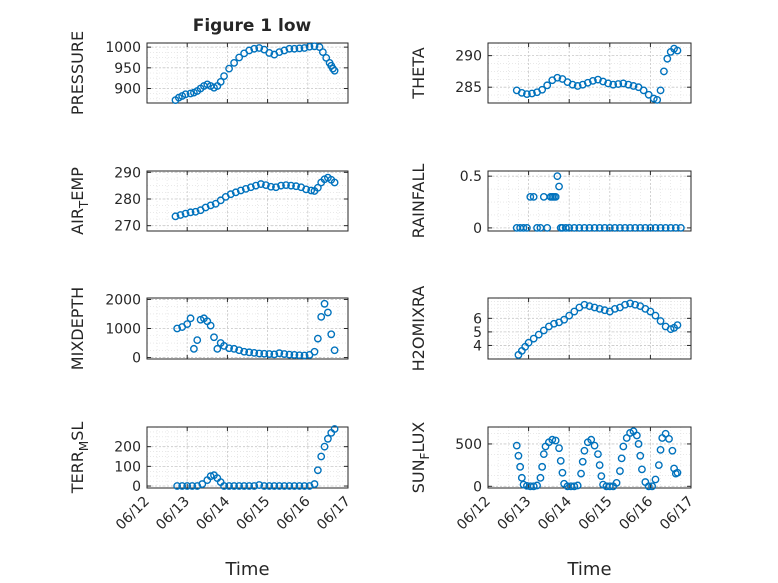  I want to click on y-tick-label: 900, so click(127, 90).